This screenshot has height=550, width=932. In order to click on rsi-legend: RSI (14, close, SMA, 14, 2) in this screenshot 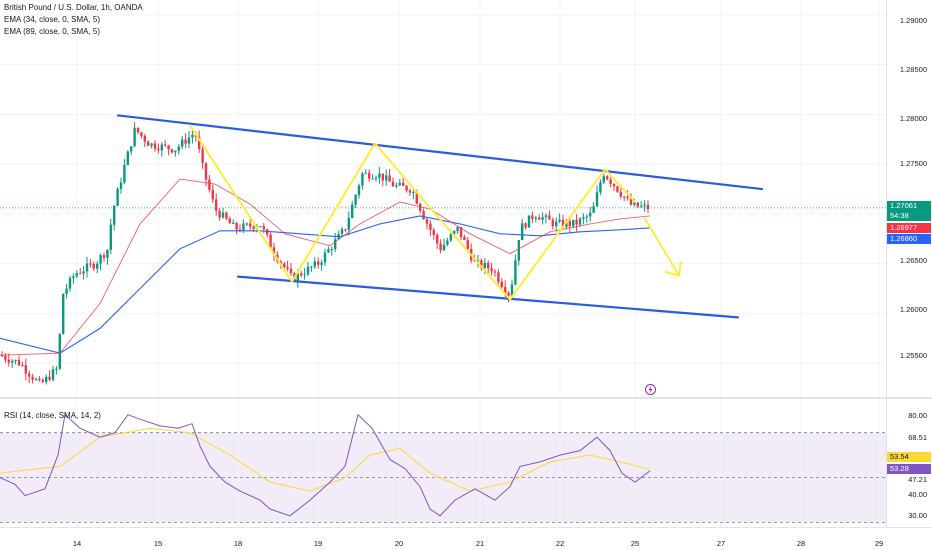, I will do `click(52, 415)`.